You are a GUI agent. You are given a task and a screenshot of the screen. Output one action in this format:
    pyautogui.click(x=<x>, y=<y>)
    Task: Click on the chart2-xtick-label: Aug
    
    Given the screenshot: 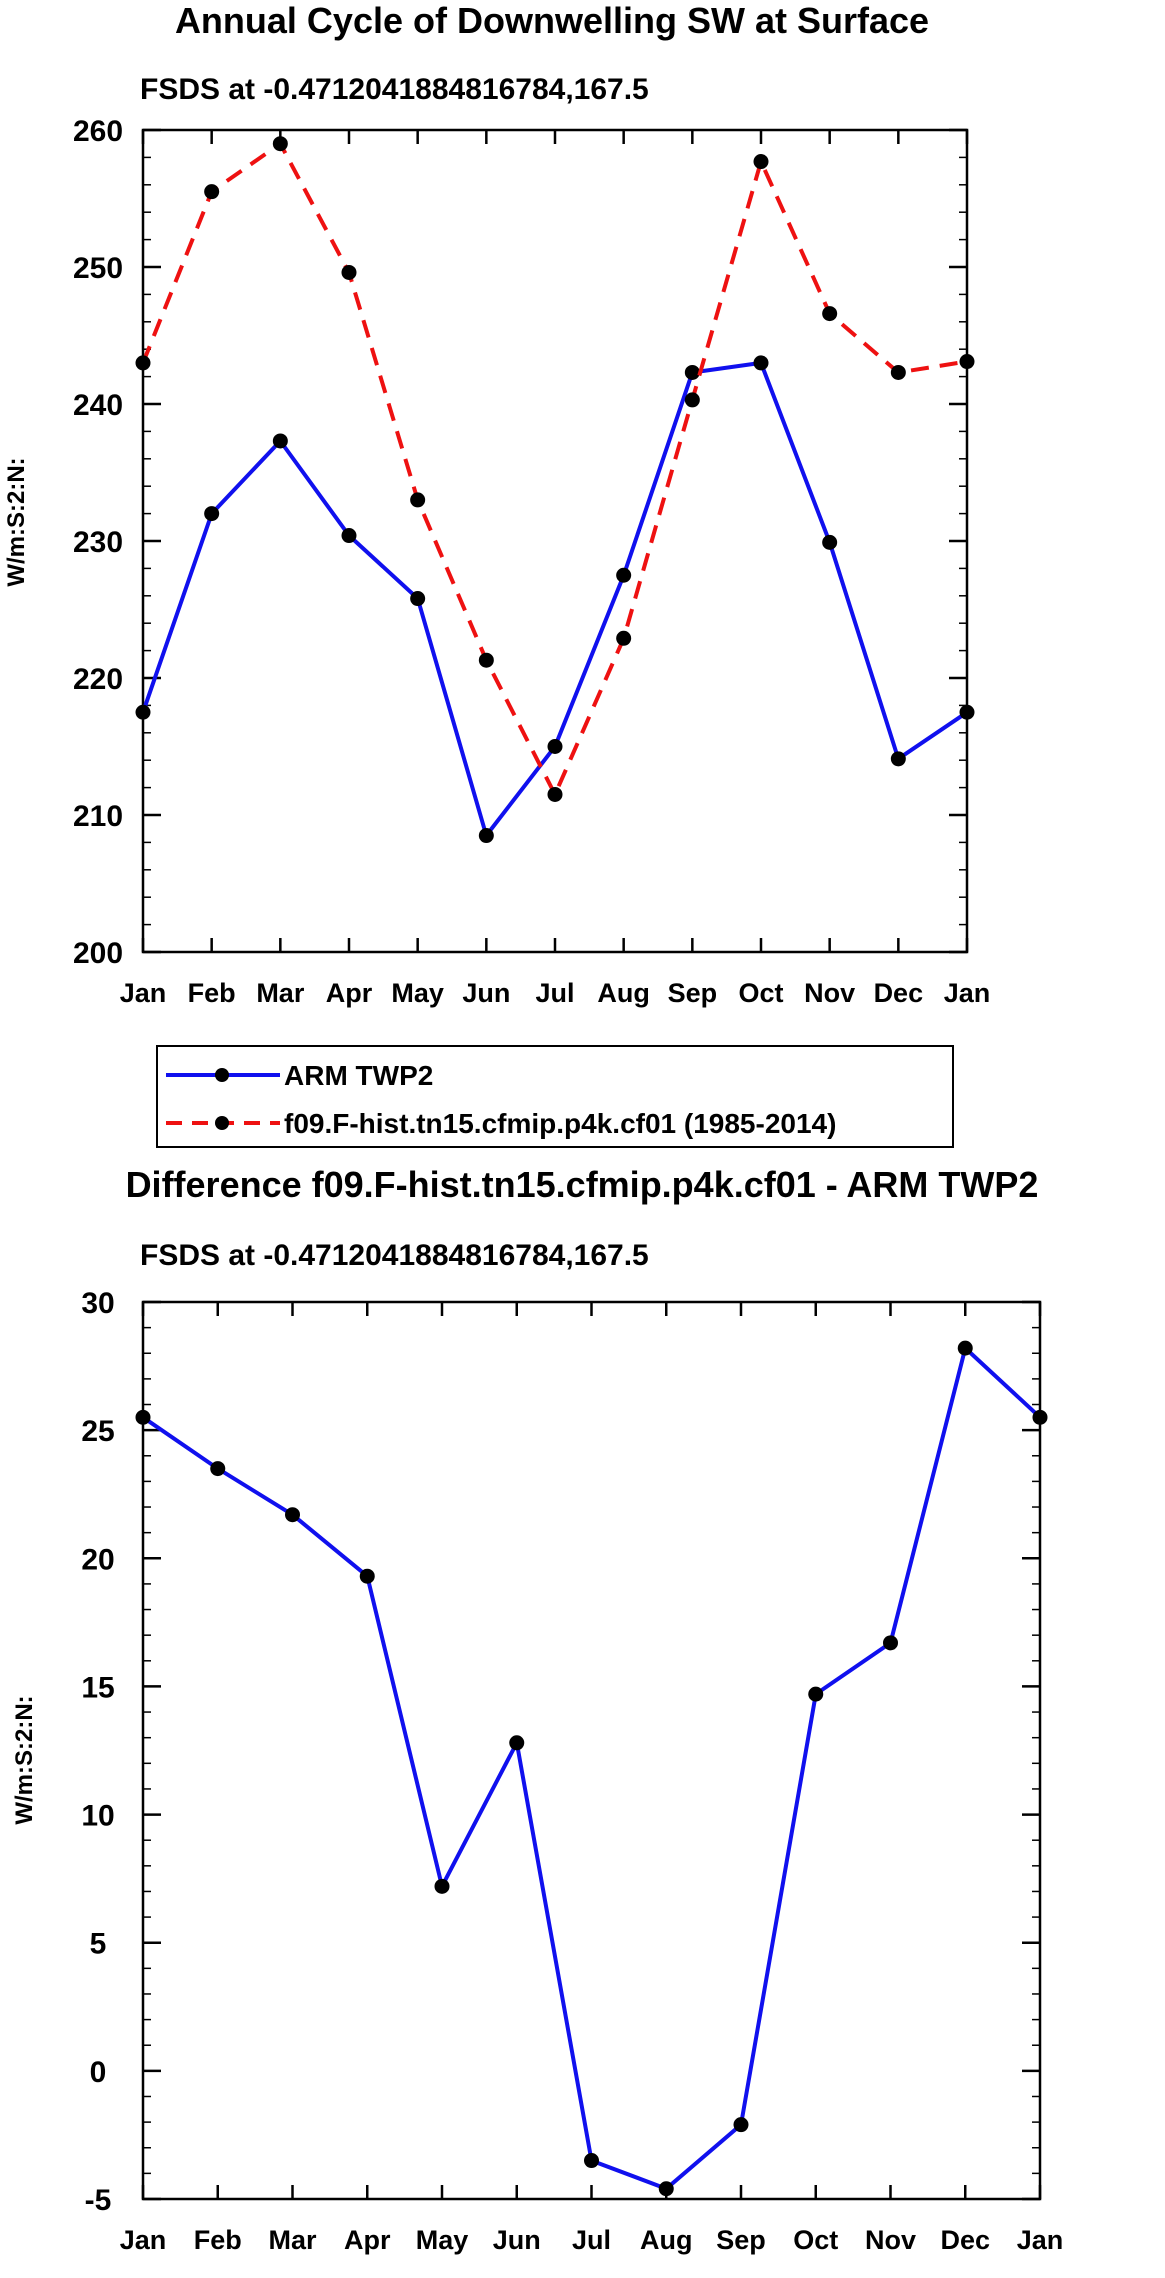 What is the action you would take?
    pyautogui.click(x=666, y=2240)
    